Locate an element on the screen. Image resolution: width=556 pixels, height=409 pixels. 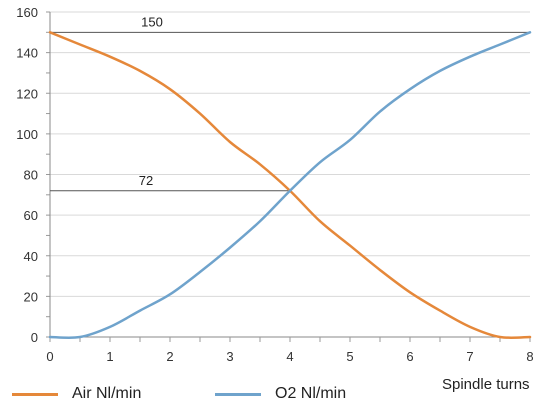
reference-label: 72 is located at coordinates (146, 180).